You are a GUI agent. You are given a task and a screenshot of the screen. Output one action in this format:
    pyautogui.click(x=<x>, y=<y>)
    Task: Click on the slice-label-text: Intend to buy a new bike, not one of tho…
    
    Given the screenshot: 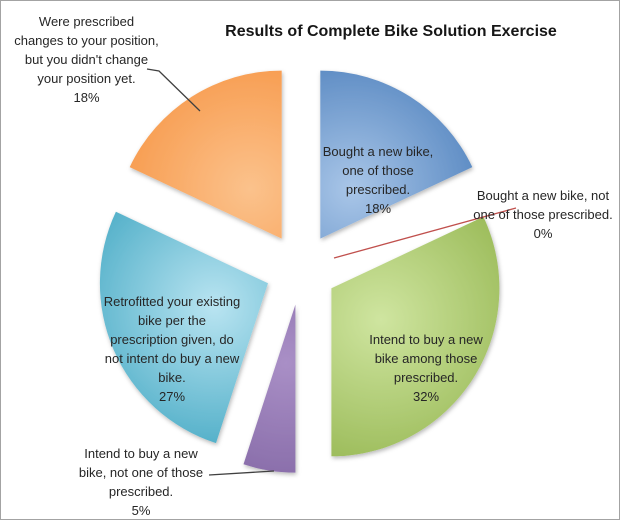 What is the action you would take?
    pyautogui.click(x=141, y=472)
    